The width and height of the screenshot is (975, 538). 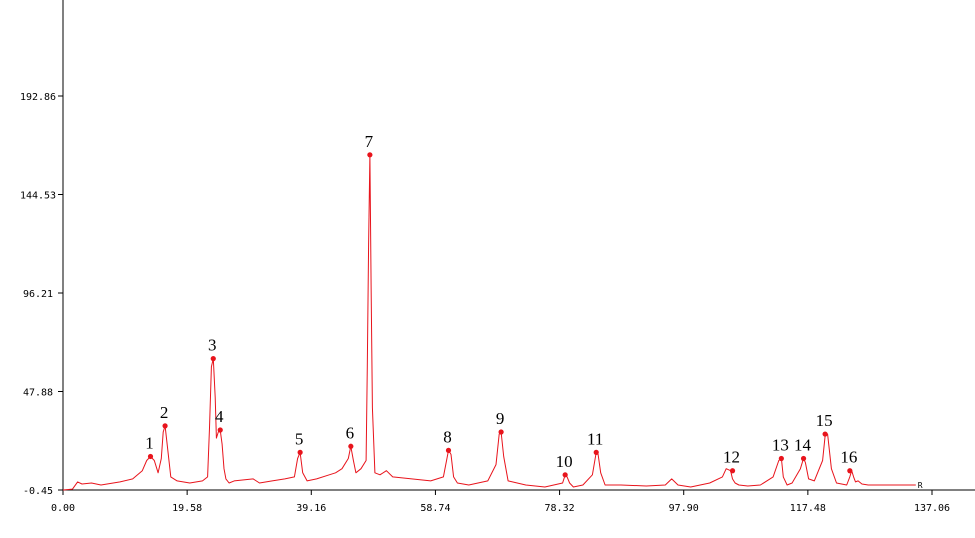 What do you see at coordinates (38, 196) in the screenshot?
I see `y-tick-label: 144.53` at bounding box center [38, 196].